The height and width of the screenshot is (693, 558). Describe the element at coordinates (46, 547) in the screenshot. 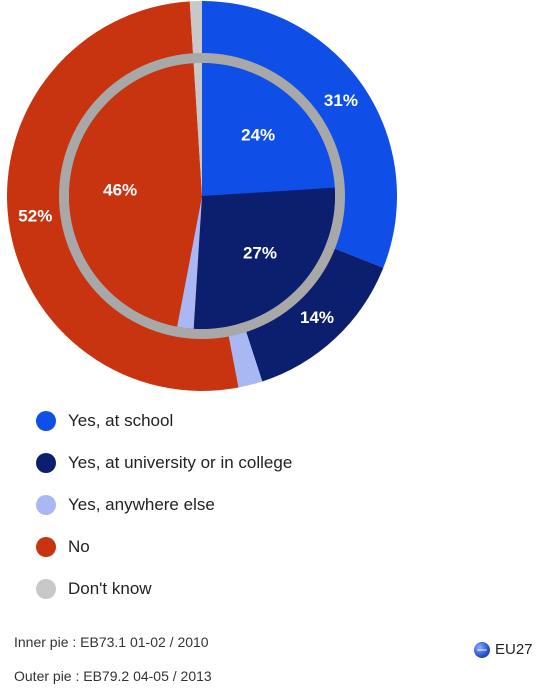

I see `legend-swatch-no` at that location.